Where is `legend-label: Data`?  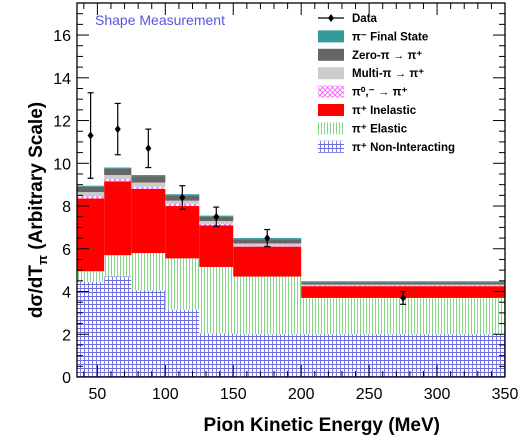
legend-label: Data is located at coordinates (365, 19).